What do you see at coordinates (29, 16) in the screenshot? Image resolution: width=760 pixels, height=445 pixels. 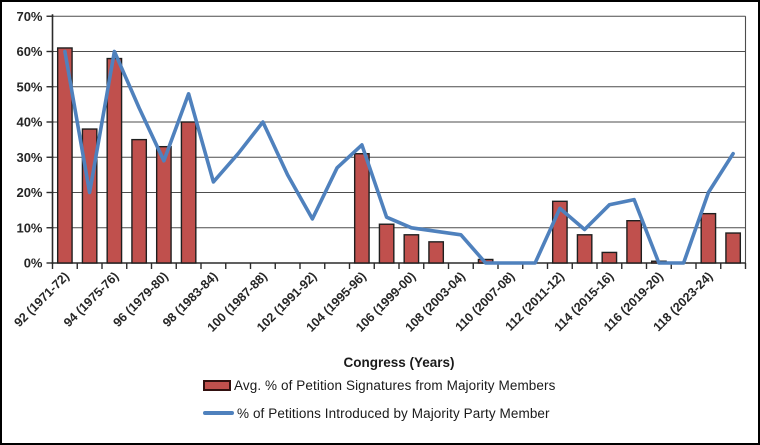 I see `y-tick-label: 70%` at bounding box center [29, 16].